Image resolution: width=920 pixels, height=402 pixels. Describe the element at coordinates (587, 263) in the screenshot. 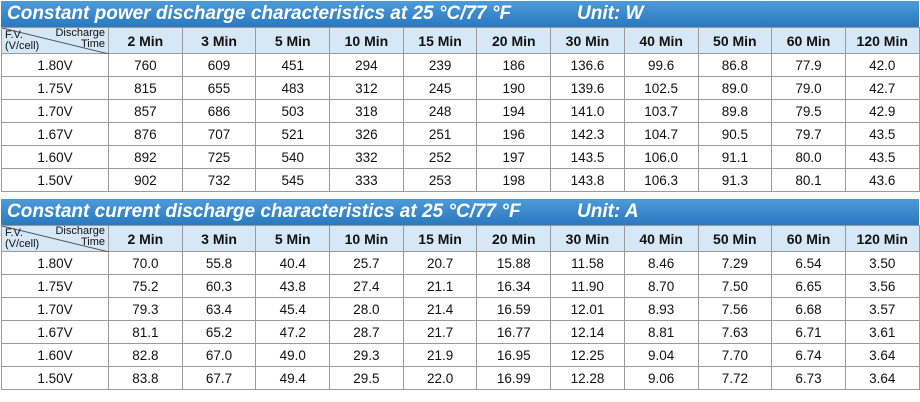

I see `value-cell: 11.58` at that location.